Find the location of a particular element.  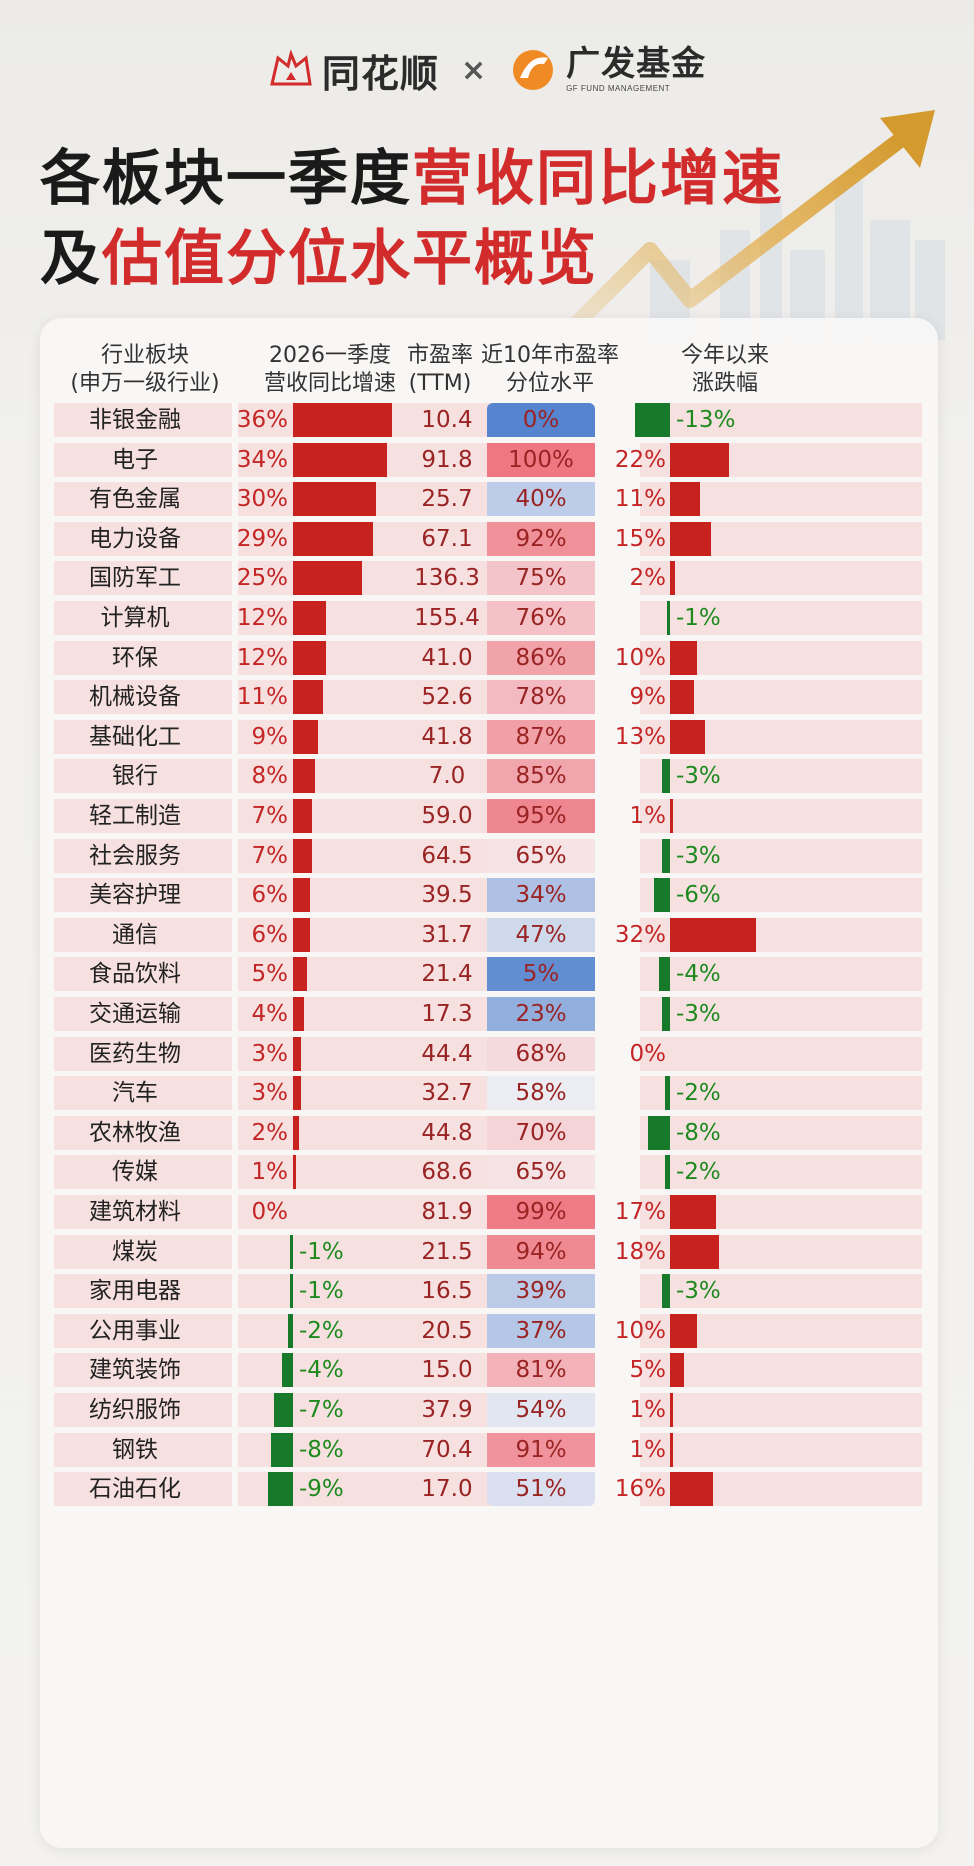

sector-name: 家用电器 is located at coordinates (135, 1291).